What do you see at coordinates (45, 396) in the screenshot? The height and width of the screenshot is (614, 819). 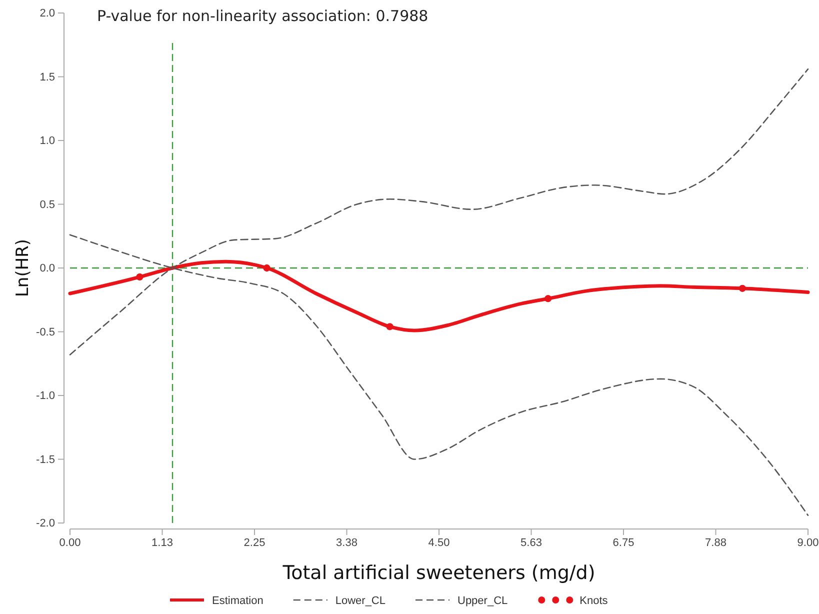 I see `y-tick-label: -1.0` at bounding box center [45, 396].